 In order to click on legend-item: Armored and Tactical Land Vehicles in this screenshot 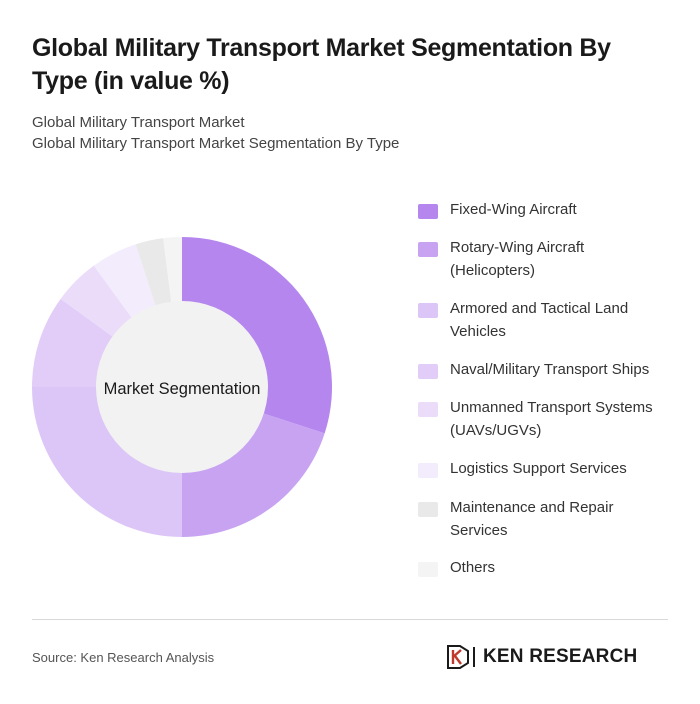, I will do `click(548, 320)`.